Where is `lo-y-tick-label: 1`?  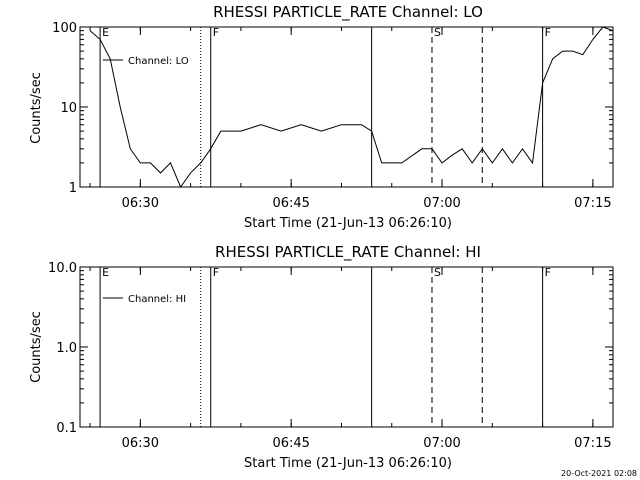
lo-y-tick-label: 1 is located at coordinates (73, 188).